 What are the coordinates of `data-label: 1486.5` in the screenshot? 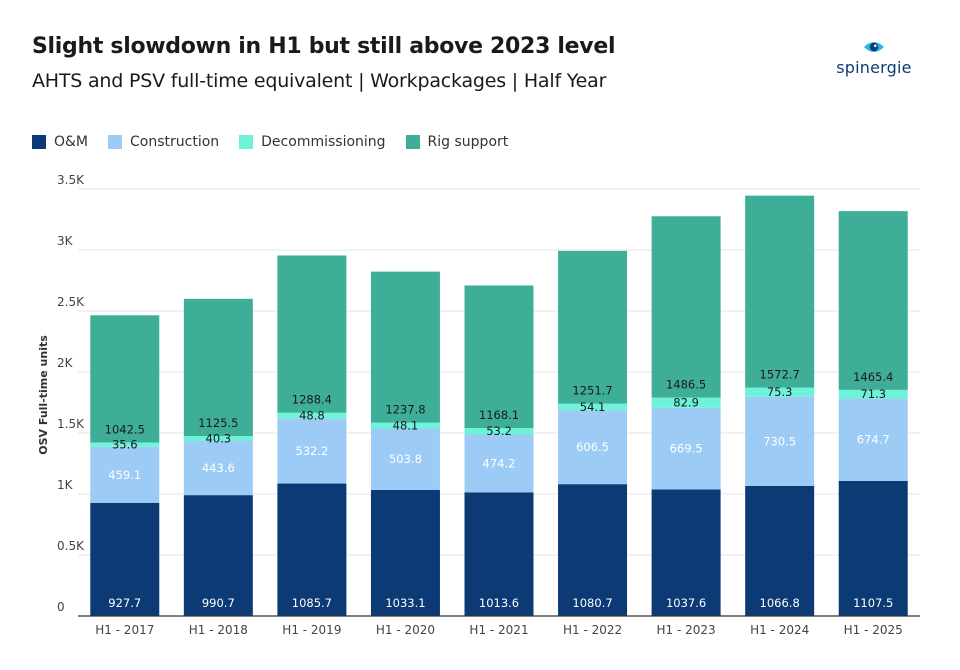 It's located at (686, 385).